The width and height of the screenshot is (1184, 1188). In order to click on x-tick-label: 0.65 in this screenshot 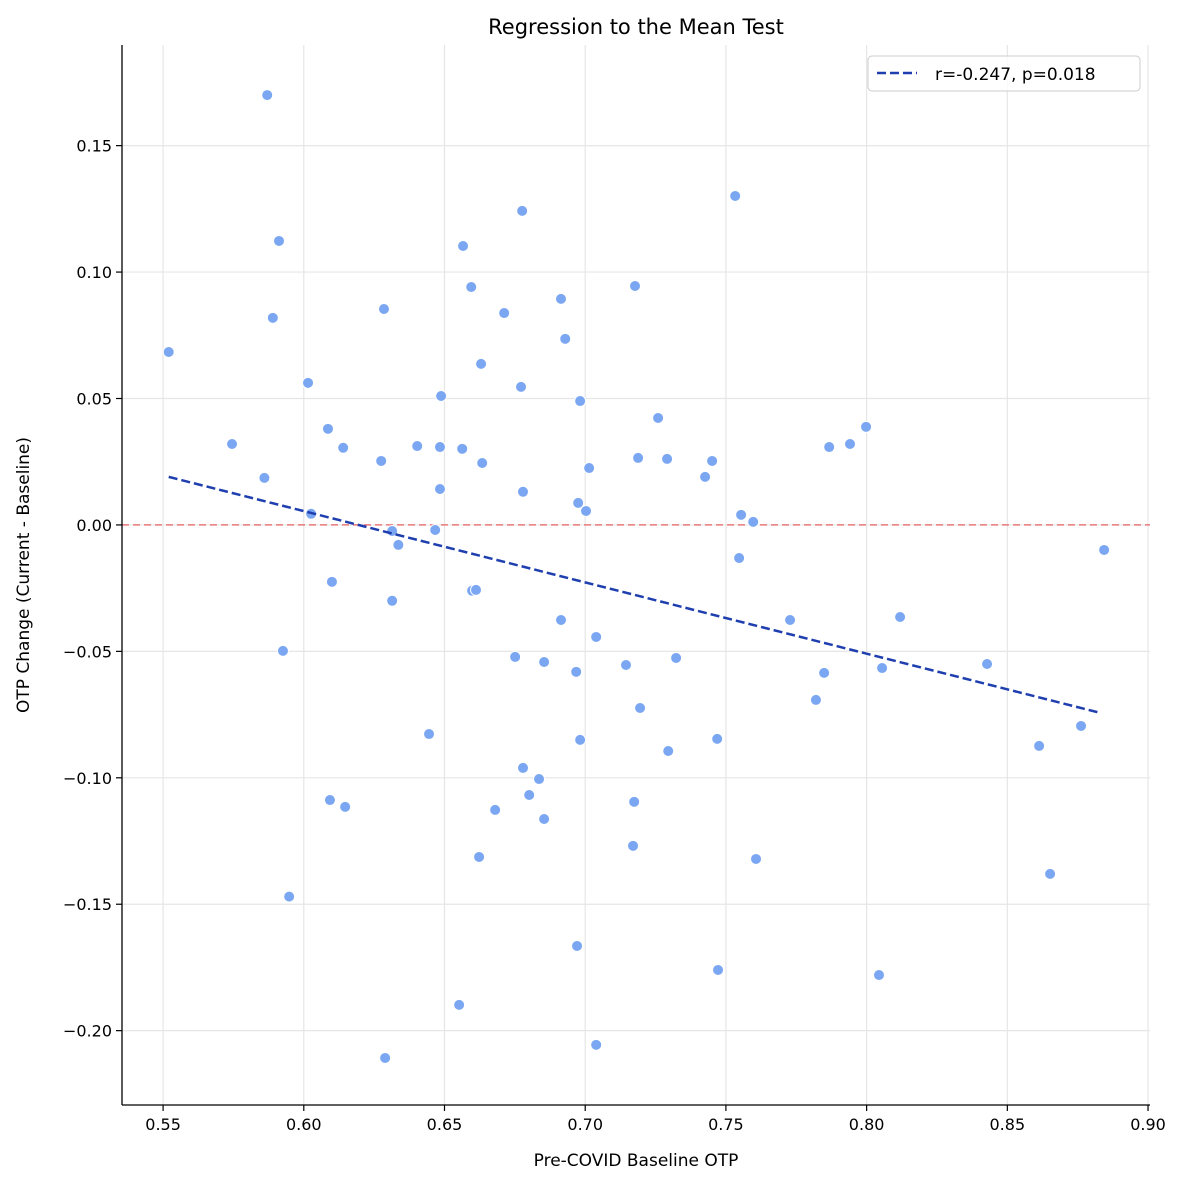, I will do `click(445, 1124)`.